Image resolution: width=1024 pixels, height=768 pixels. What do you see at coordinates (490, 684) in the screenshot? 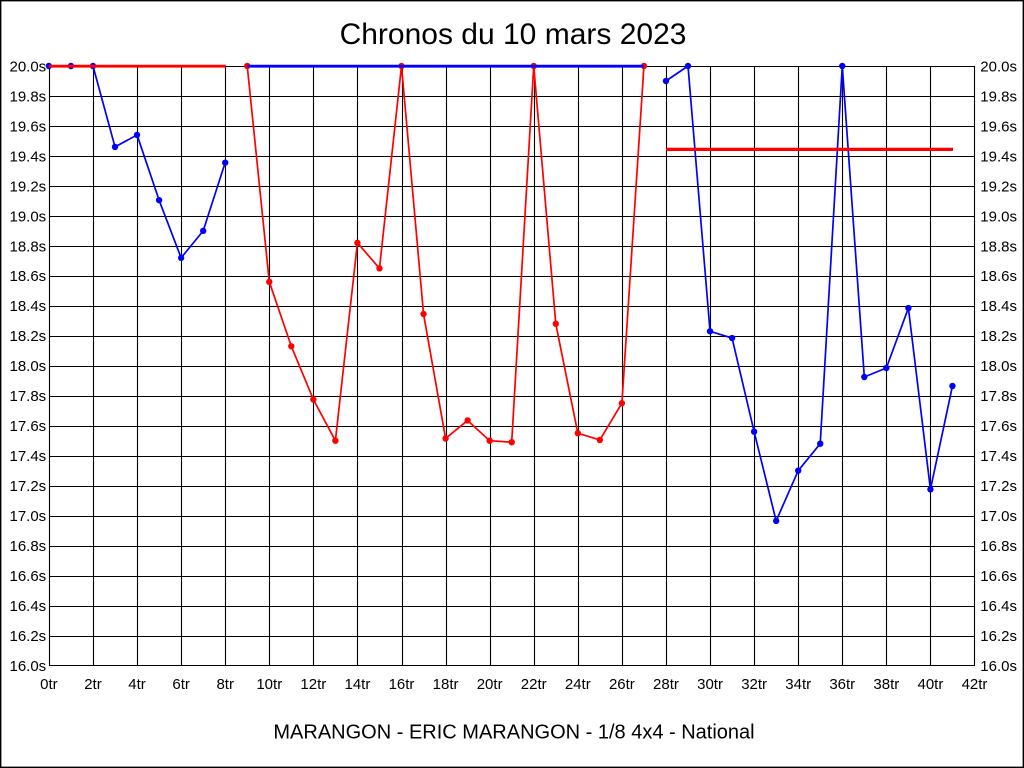
I see `svg-text: 20tr` at bounding box center [490, 684].